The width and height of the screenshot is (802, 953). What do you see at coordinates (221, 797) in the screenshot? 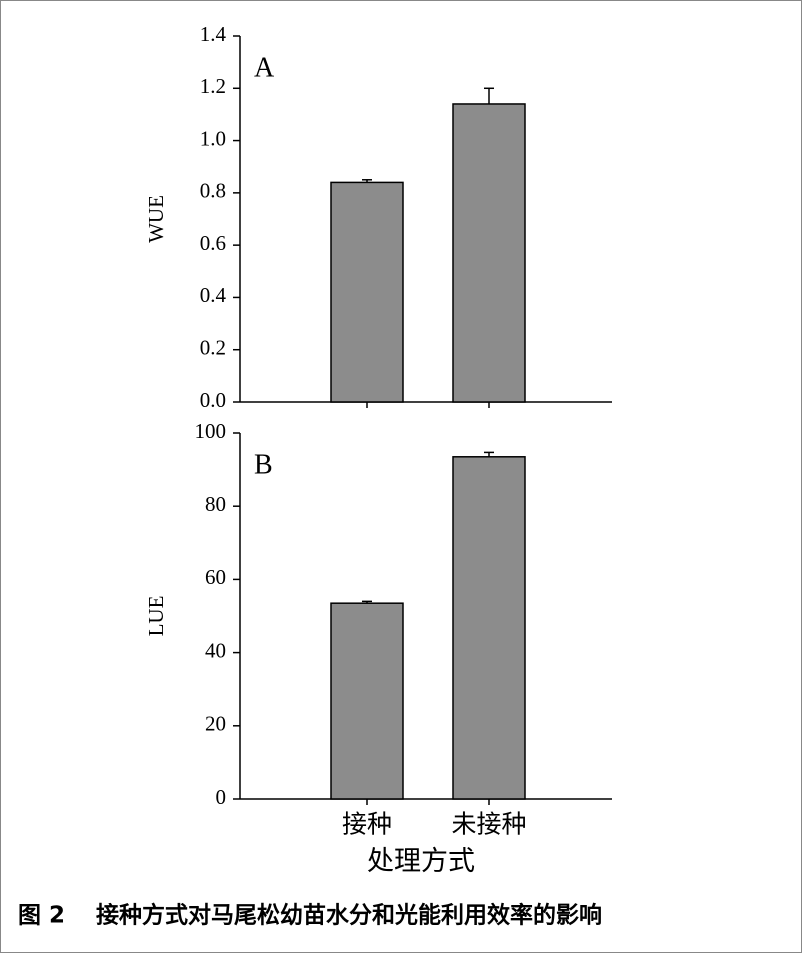
I see `y-tick-label: 0` at bounding box center [221, 797].